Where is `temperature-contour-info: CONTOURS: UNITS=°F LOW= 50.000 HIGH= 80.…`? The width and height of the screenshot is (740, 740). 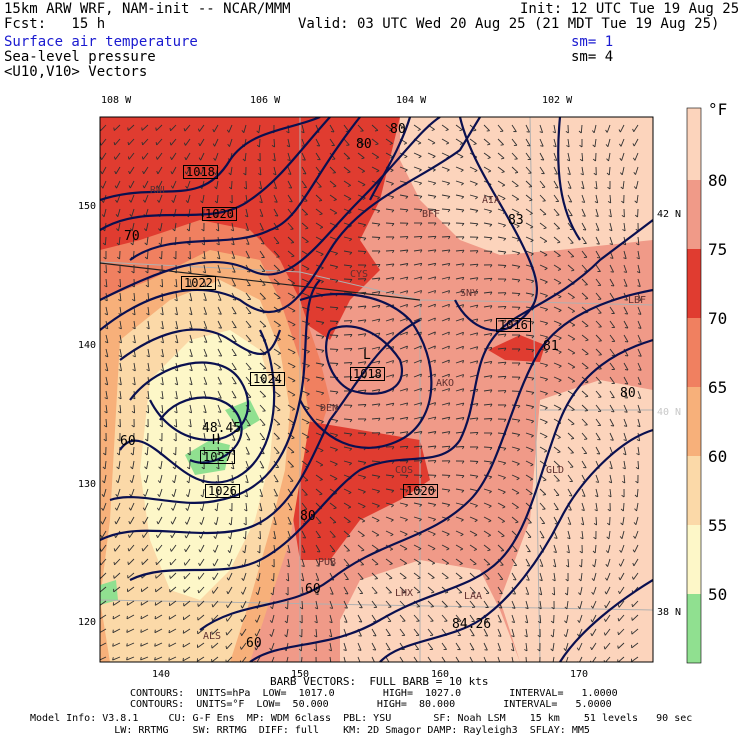
temperature-contour-info: CONTOURS: UNITS=°F LOW= 50.000 HIGH= 80.… is located at coordinates (371, 704).